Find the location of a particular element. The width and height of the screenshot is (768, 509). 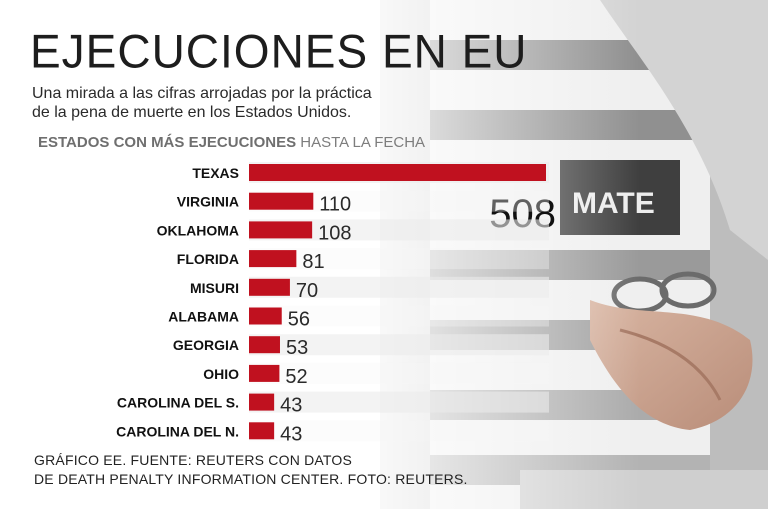

page-title: EJECUCIONES EN EU is located at coordinates (279, 51).